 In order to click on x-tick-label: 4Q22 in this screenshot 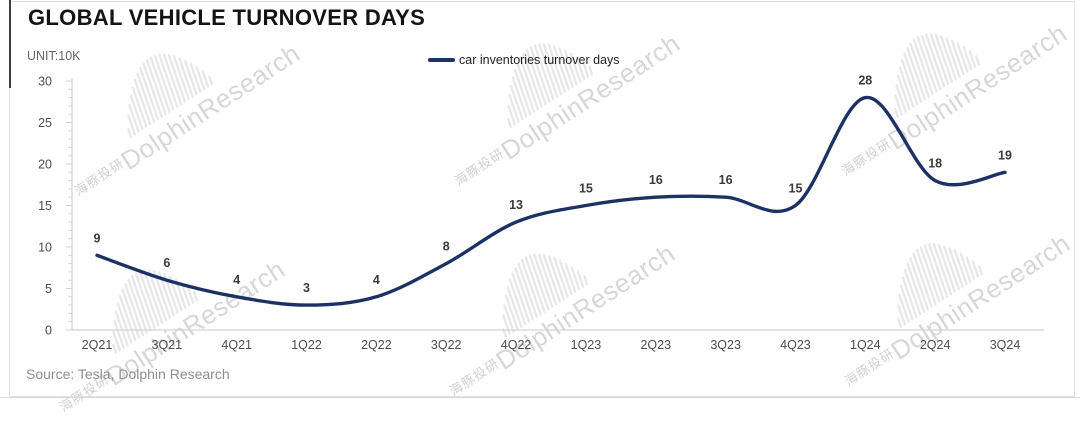, I will do `click(516, 345)`.